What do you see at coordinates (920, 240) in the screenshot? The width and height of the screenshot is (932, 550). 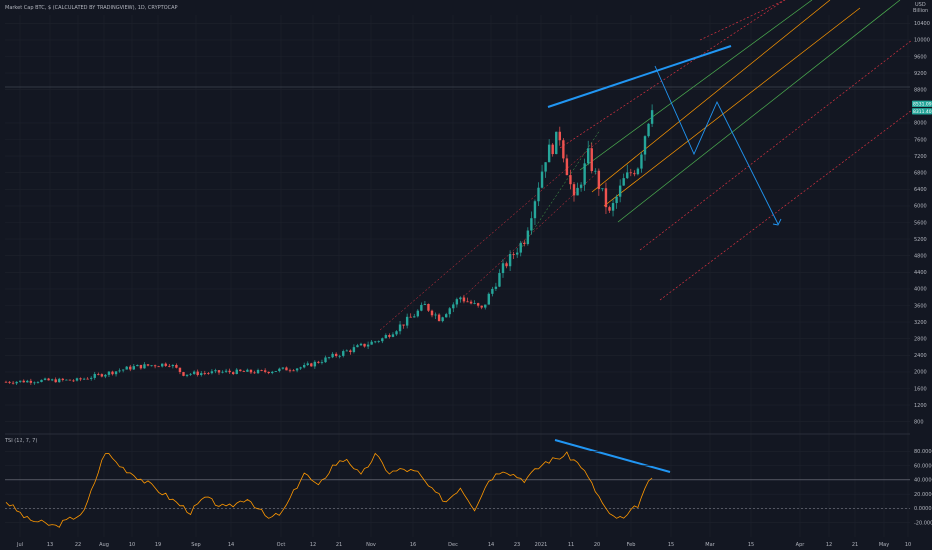 I see `price-tick-label: 5200` at bounding box center [920, 240].